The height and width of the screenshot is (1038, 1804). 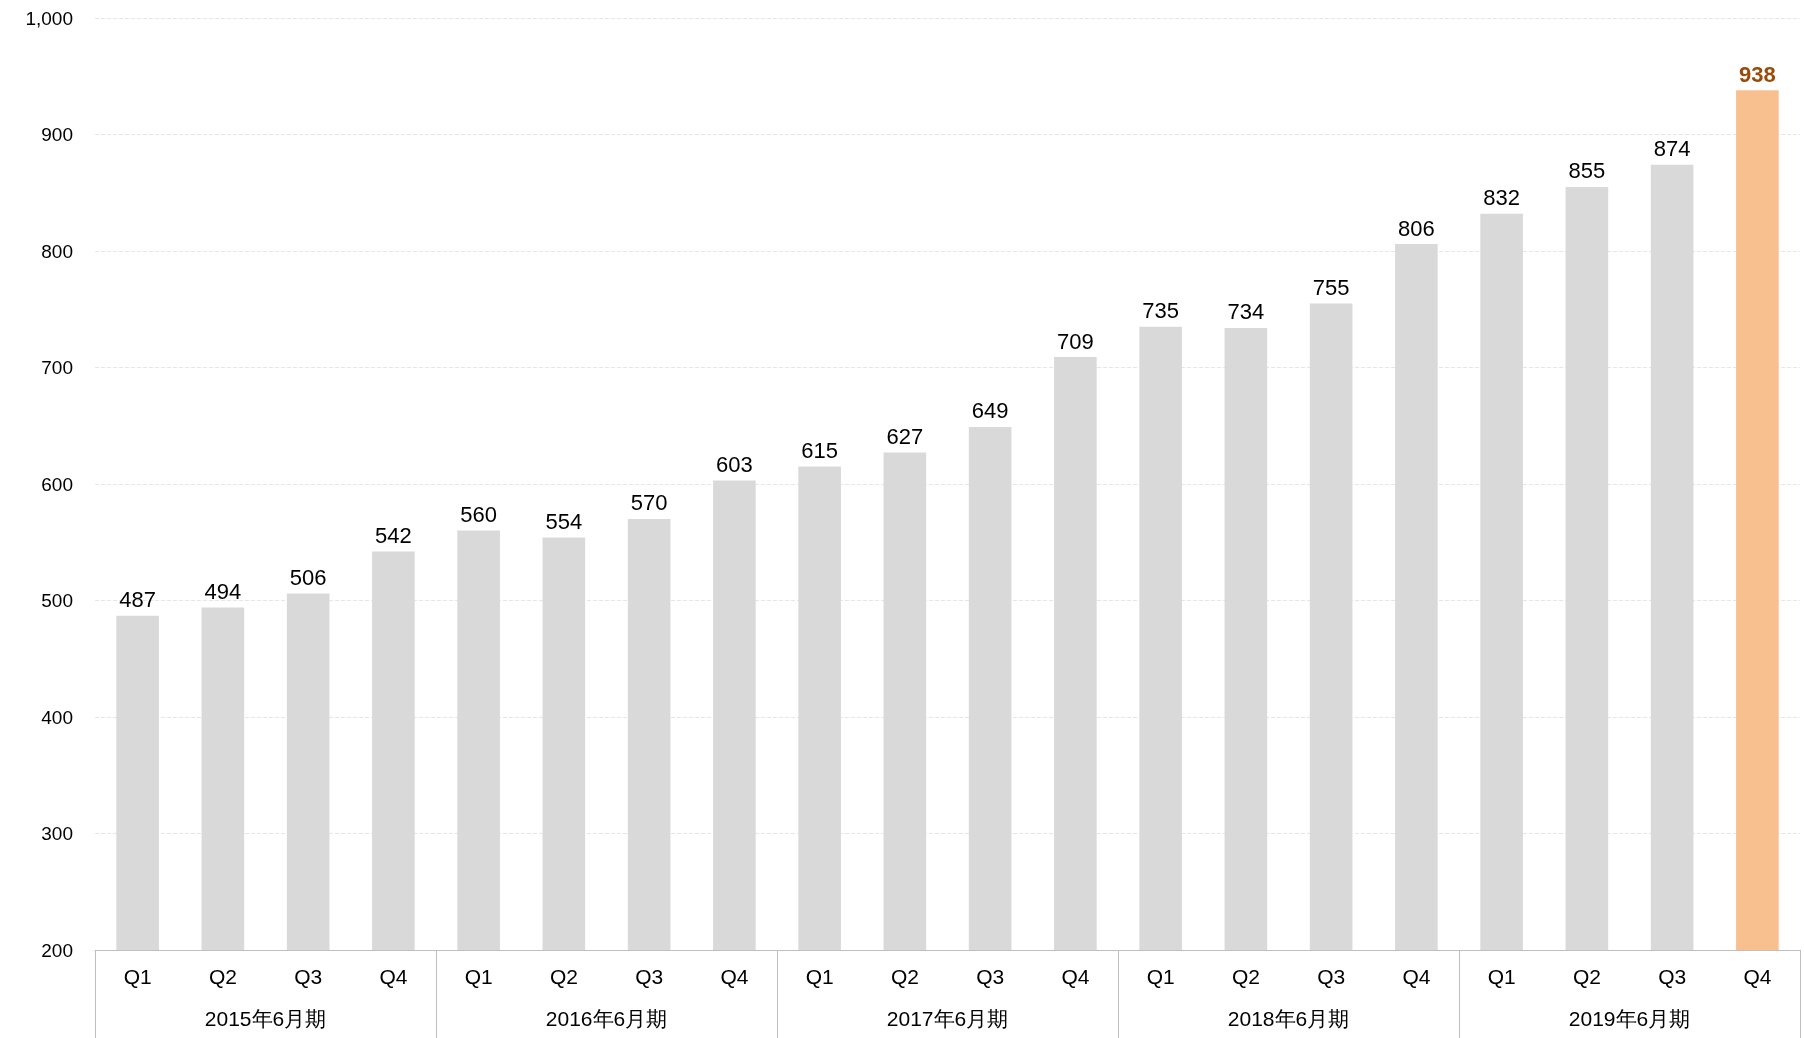 What do you see at coordinates (1075, 341) in the screenshot?
I see `data-label: 709` at bounding box center [1075, 341].